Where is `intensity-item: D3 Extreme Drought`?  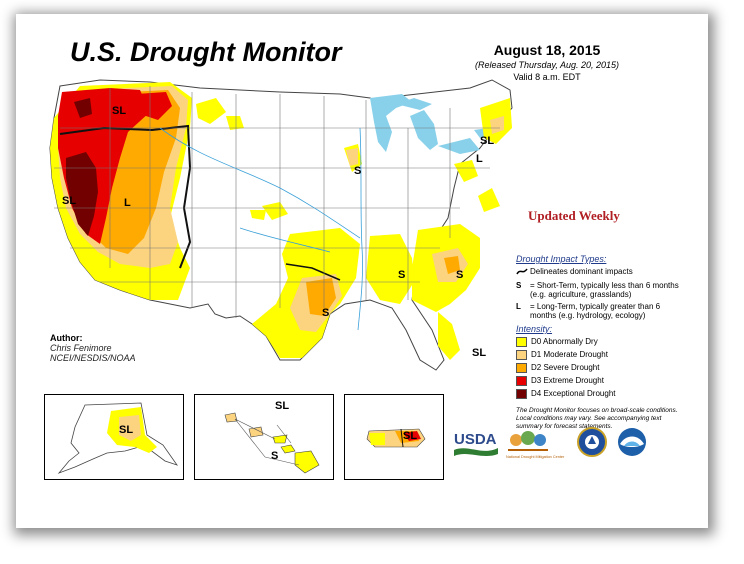 intensity-item: D3 Extreme Drought is located at coordinates (601, 381).